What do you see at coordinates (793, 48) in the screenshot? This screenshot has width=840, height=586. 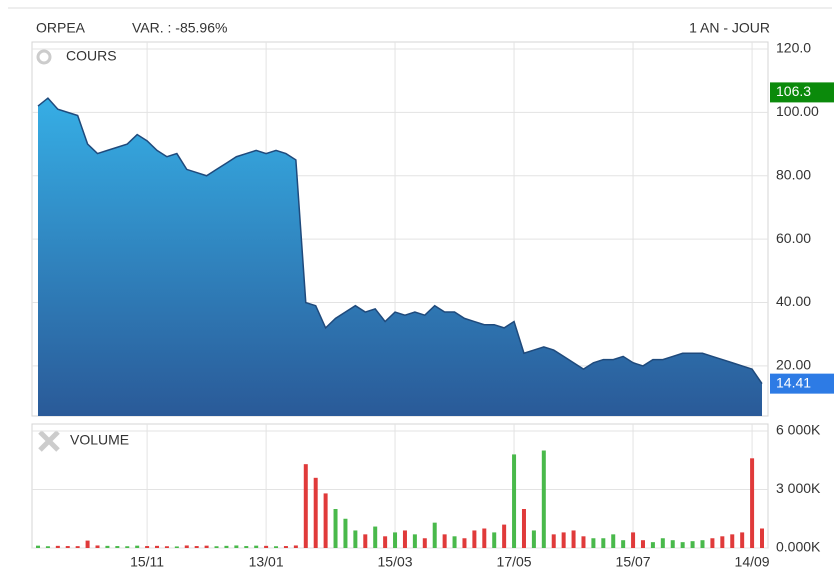 I see `y-tick-label: 120.0` at bounding box center [793, 48].